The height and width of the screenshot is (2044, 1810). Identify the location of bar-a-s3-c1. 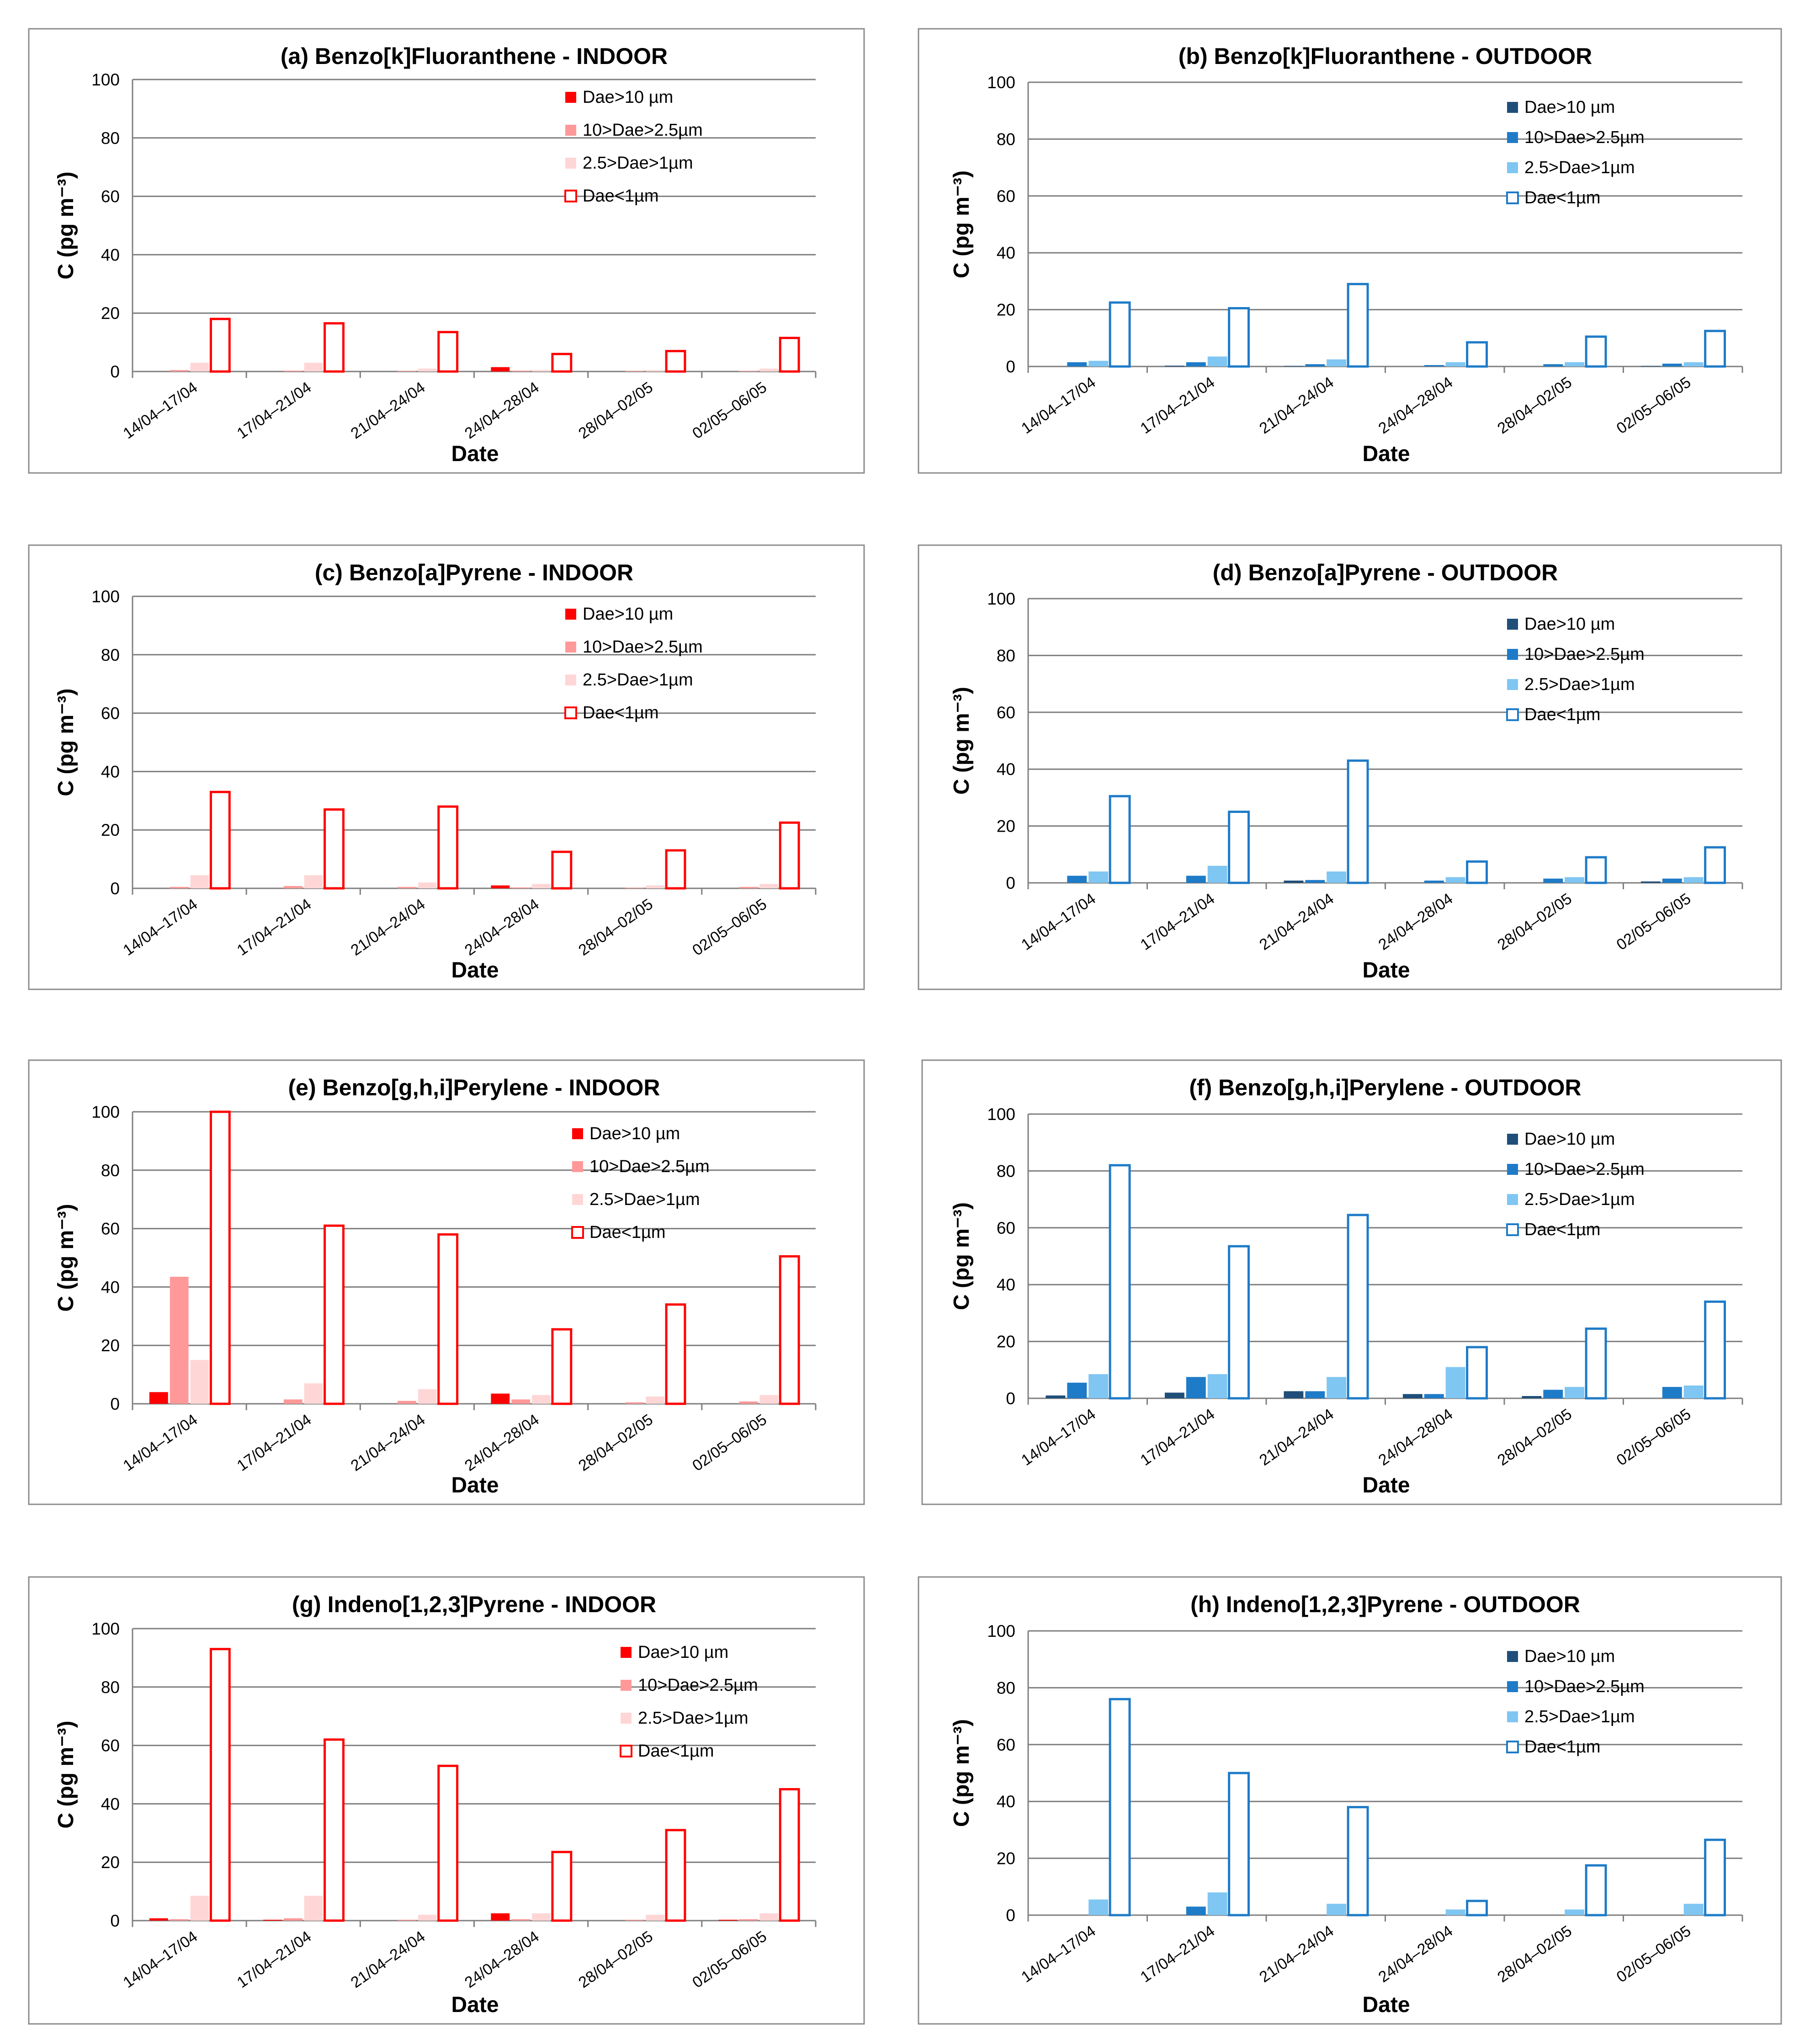
(334, 347).